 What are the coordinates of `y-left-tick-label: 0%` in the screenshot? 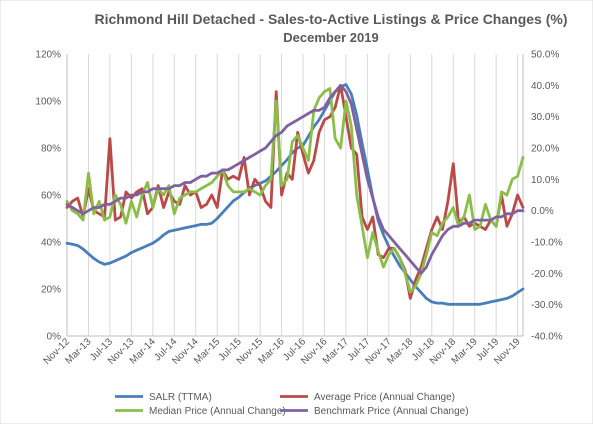 It's located at (54, 337).